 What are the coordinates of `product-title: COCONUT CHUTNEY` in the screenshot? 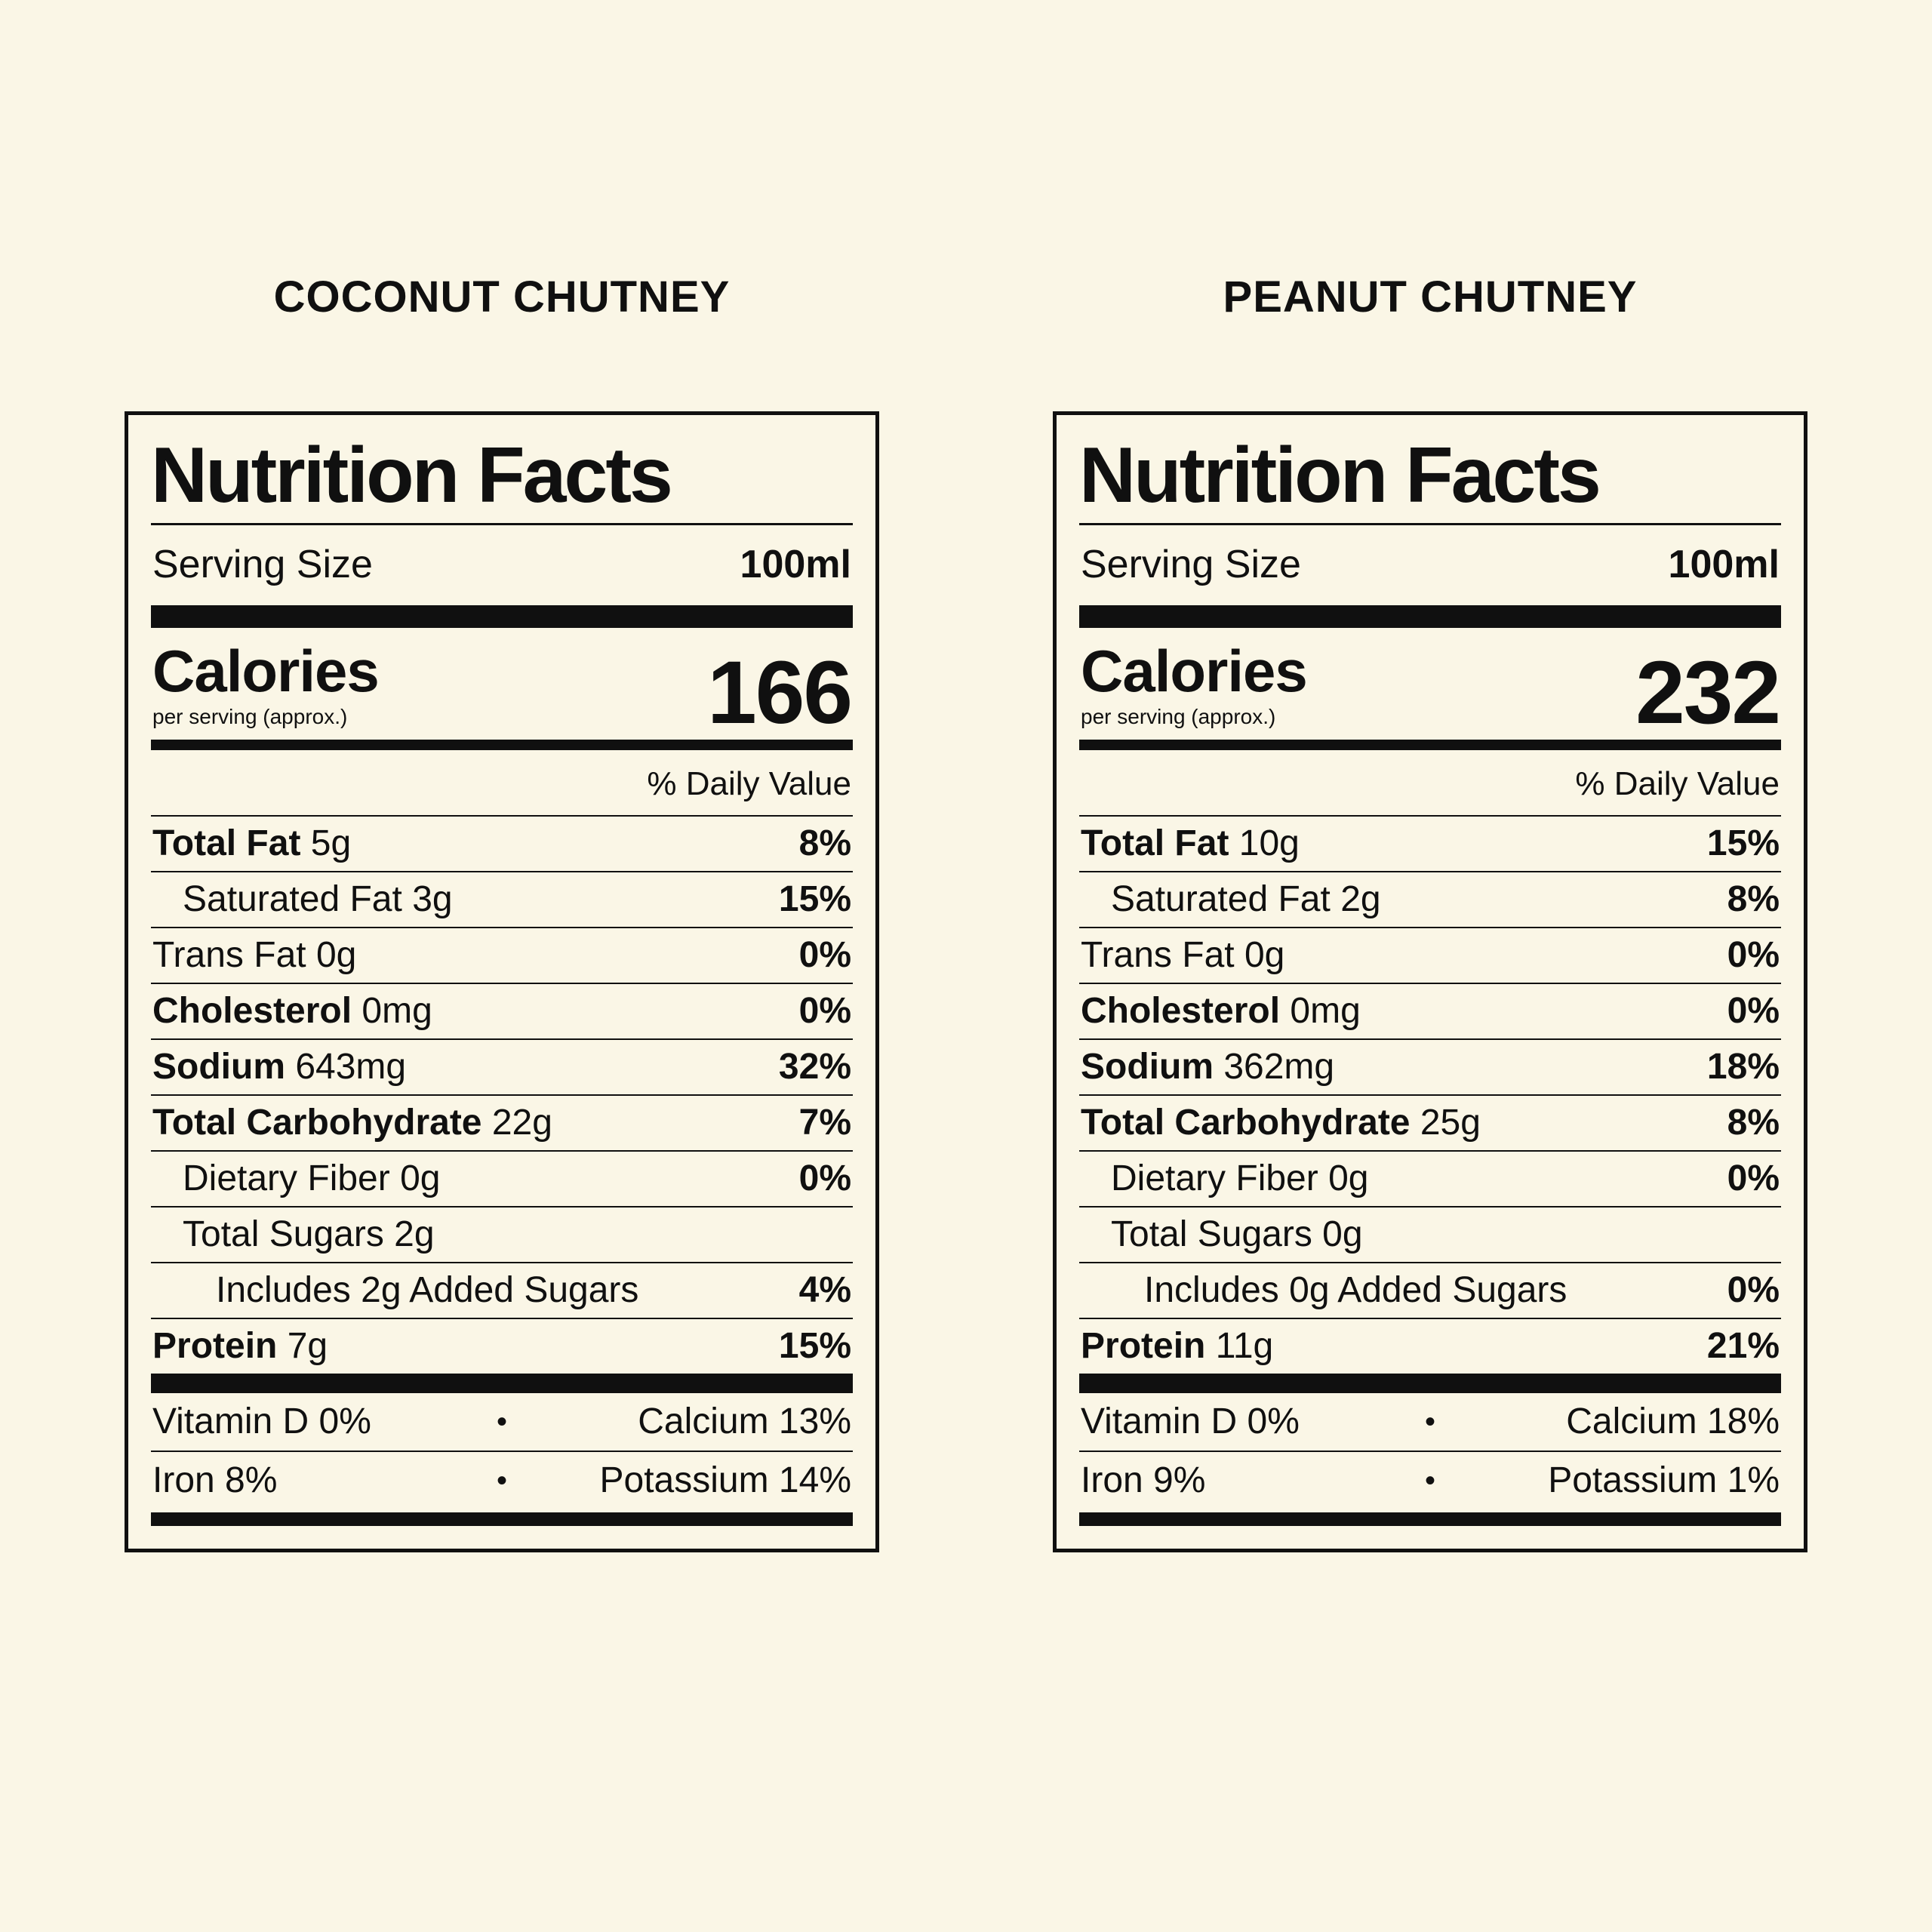 It's located at (502, 296).